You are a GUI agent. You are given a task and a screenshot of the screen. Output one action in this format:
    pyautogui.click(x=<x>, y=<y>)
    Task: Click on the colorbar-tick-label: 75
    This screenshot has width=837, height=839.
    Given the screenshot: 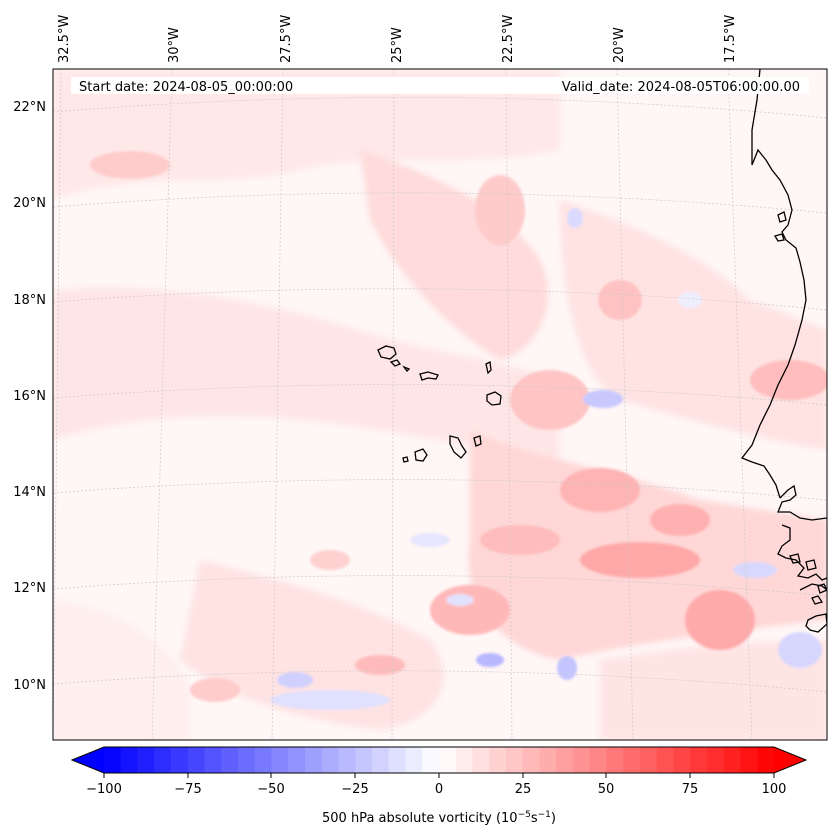 What is the action you would take?
    pyautogui.click(x=690, y=789)
    